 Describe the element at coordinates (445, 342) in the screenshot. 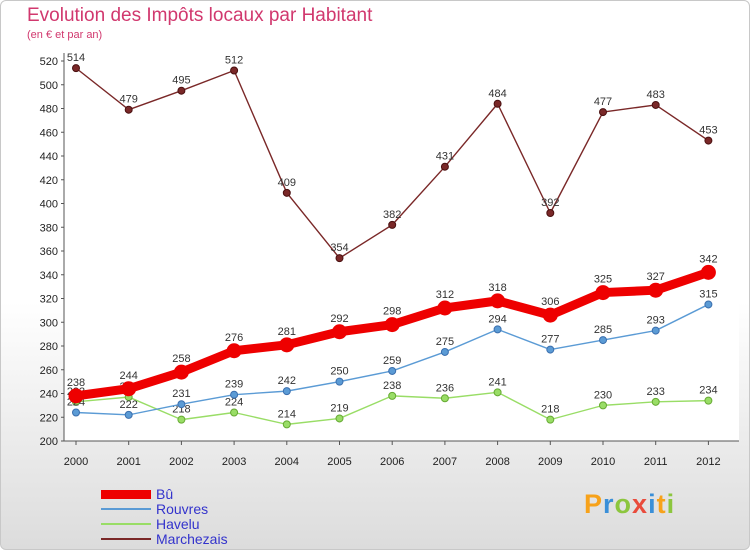

I see `data-label: 275` at that location.